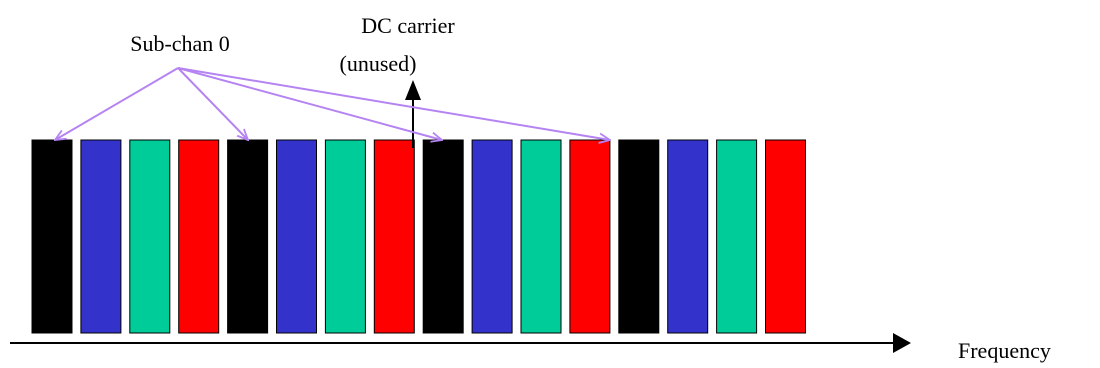 The image size is (1100, 368). I want to click on sub-channel-label: Sub-chan 0, so click(180, 43).